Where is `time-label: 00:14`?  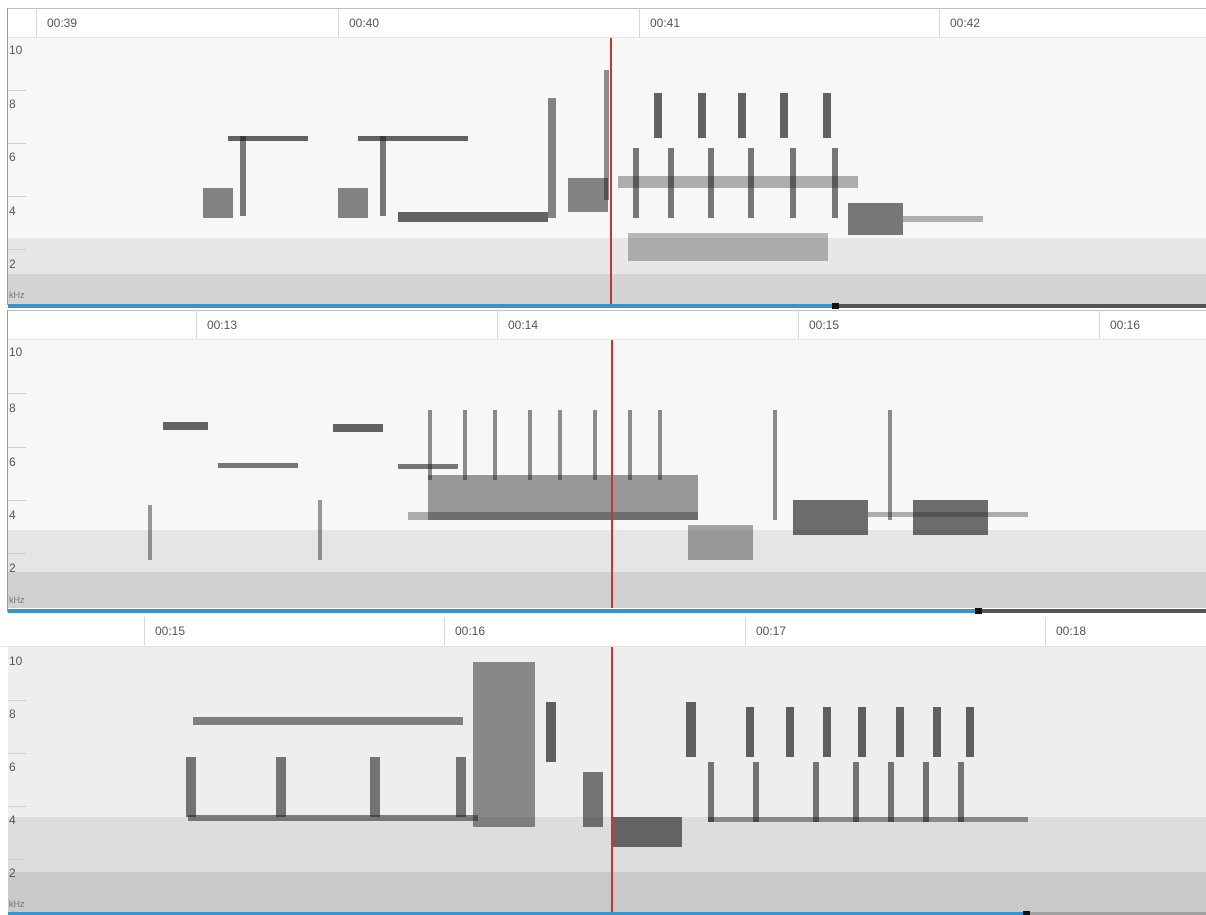
time-label: 00:14 is located at coordinates (647, 325).